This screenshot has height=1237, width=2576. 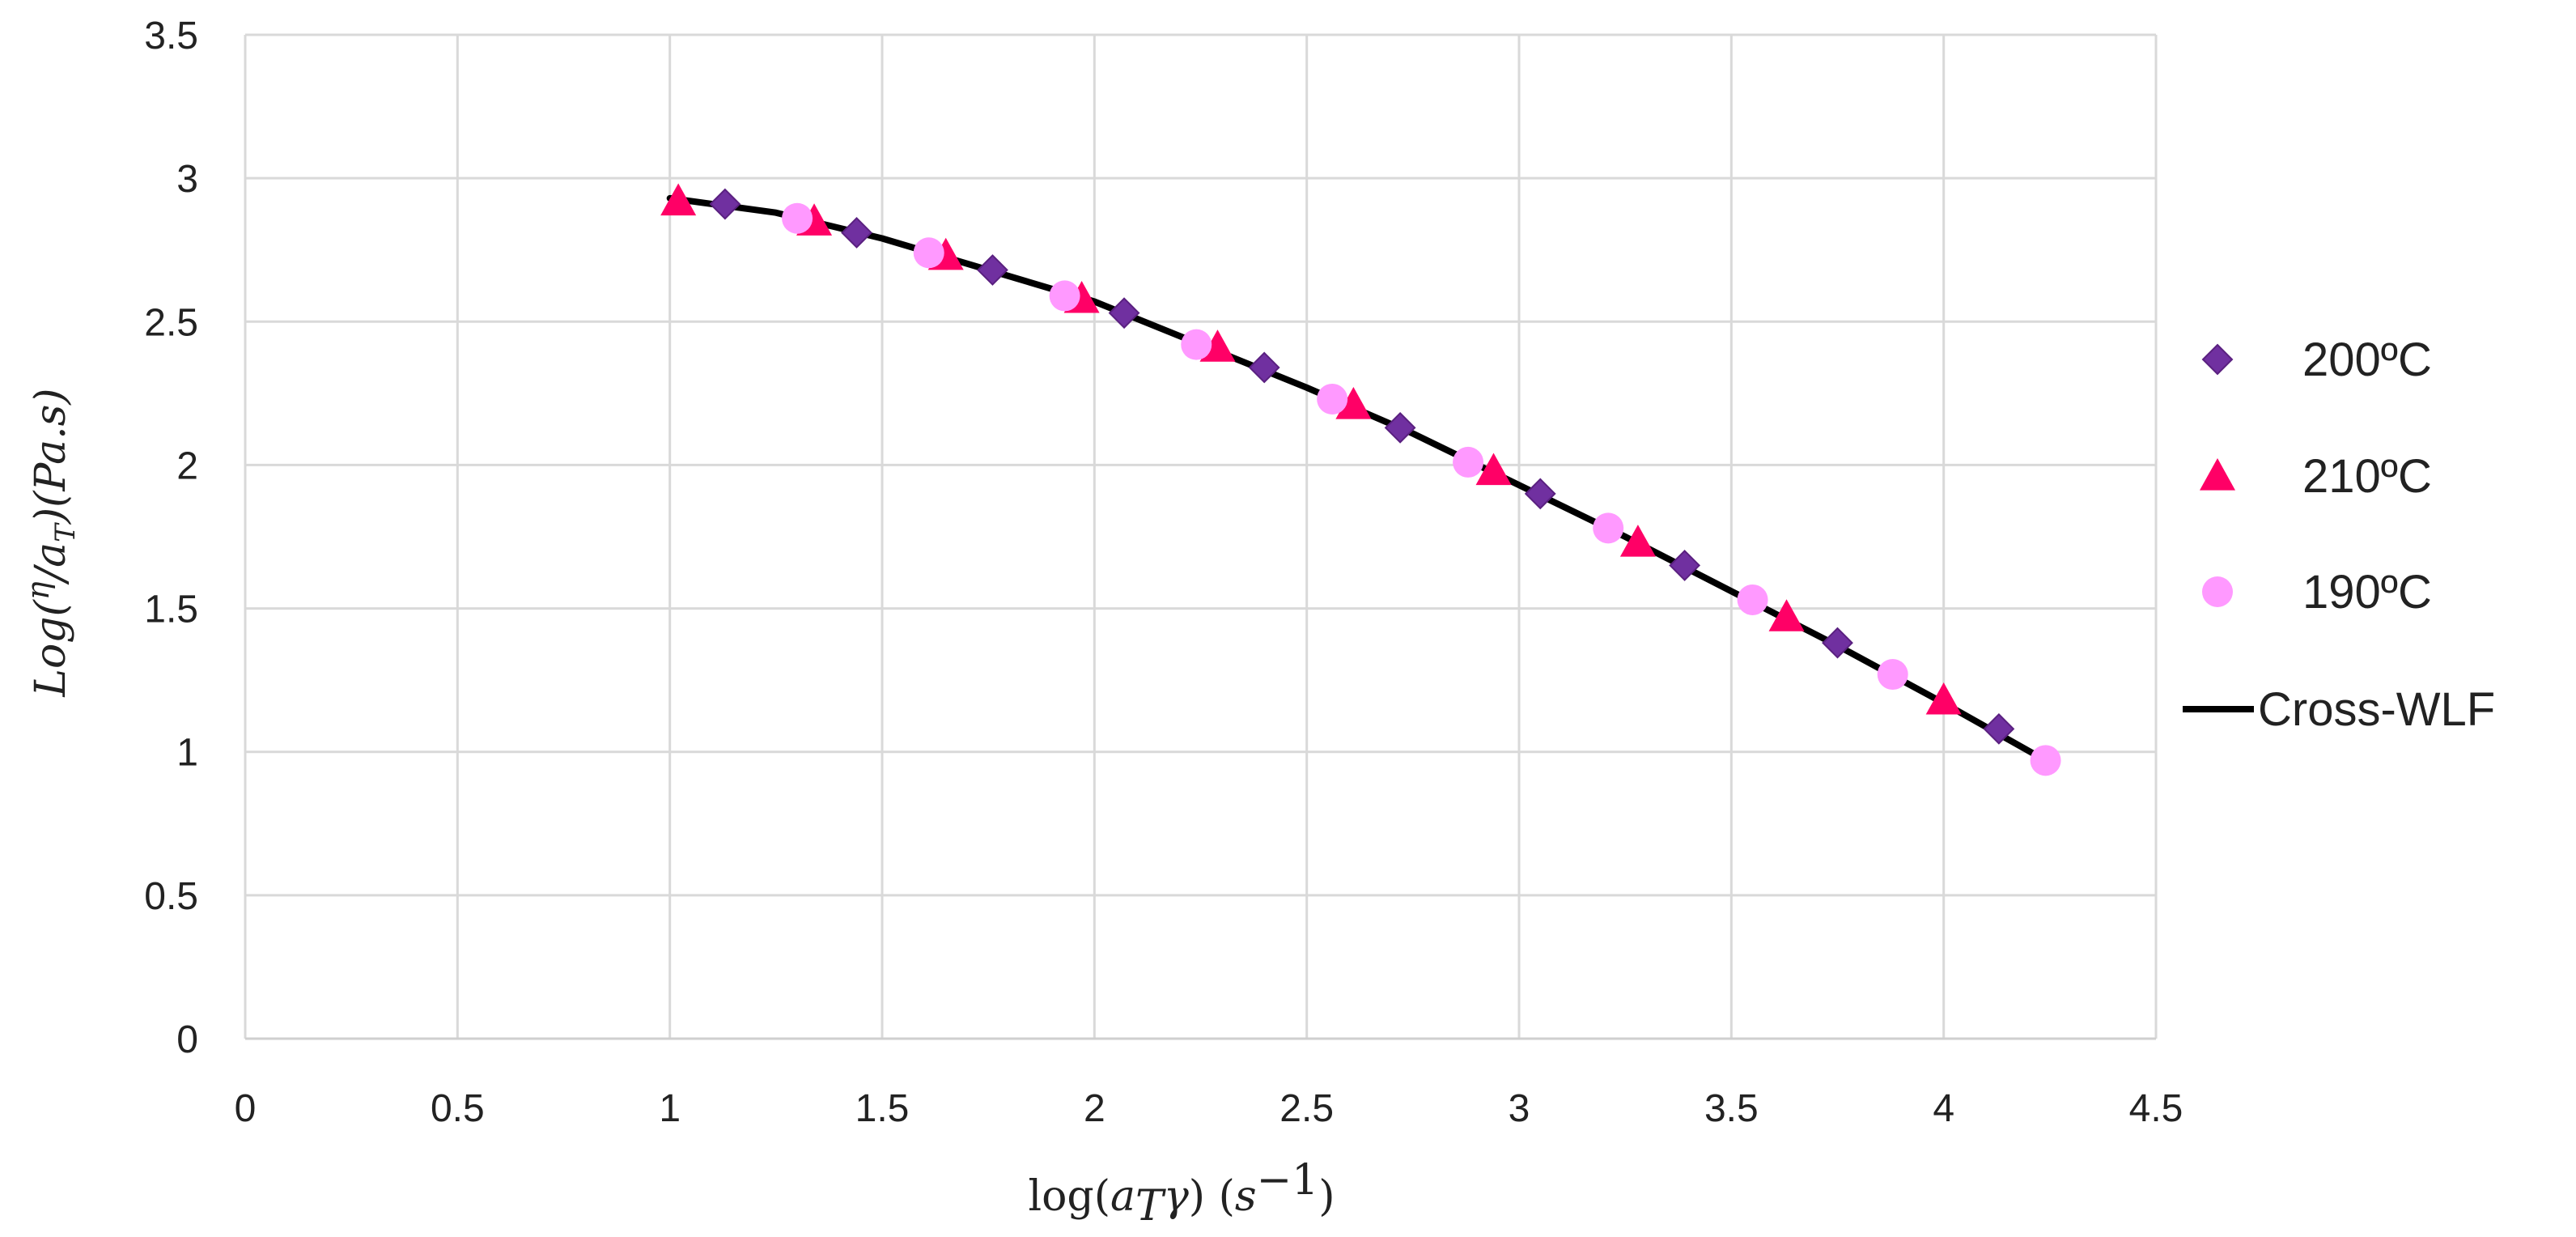 I want to click on x-tick-label: 3.5, so click(x=1731, y=1108).